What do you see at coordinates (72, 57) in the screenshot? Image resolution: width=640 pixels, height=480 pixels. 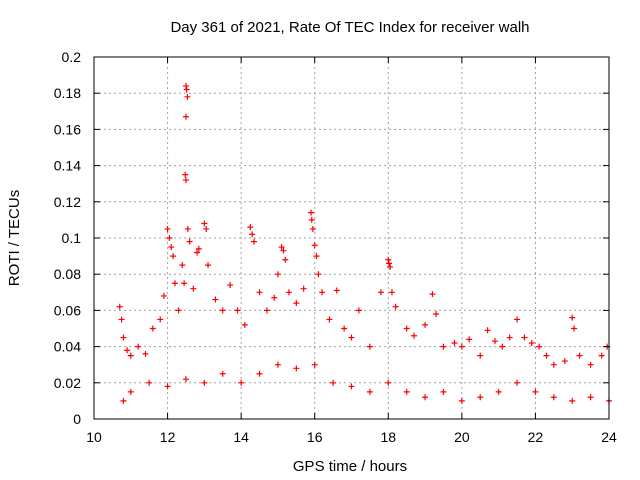 I see `y-tick-label: 0.2` at bounding box center [72, 57].